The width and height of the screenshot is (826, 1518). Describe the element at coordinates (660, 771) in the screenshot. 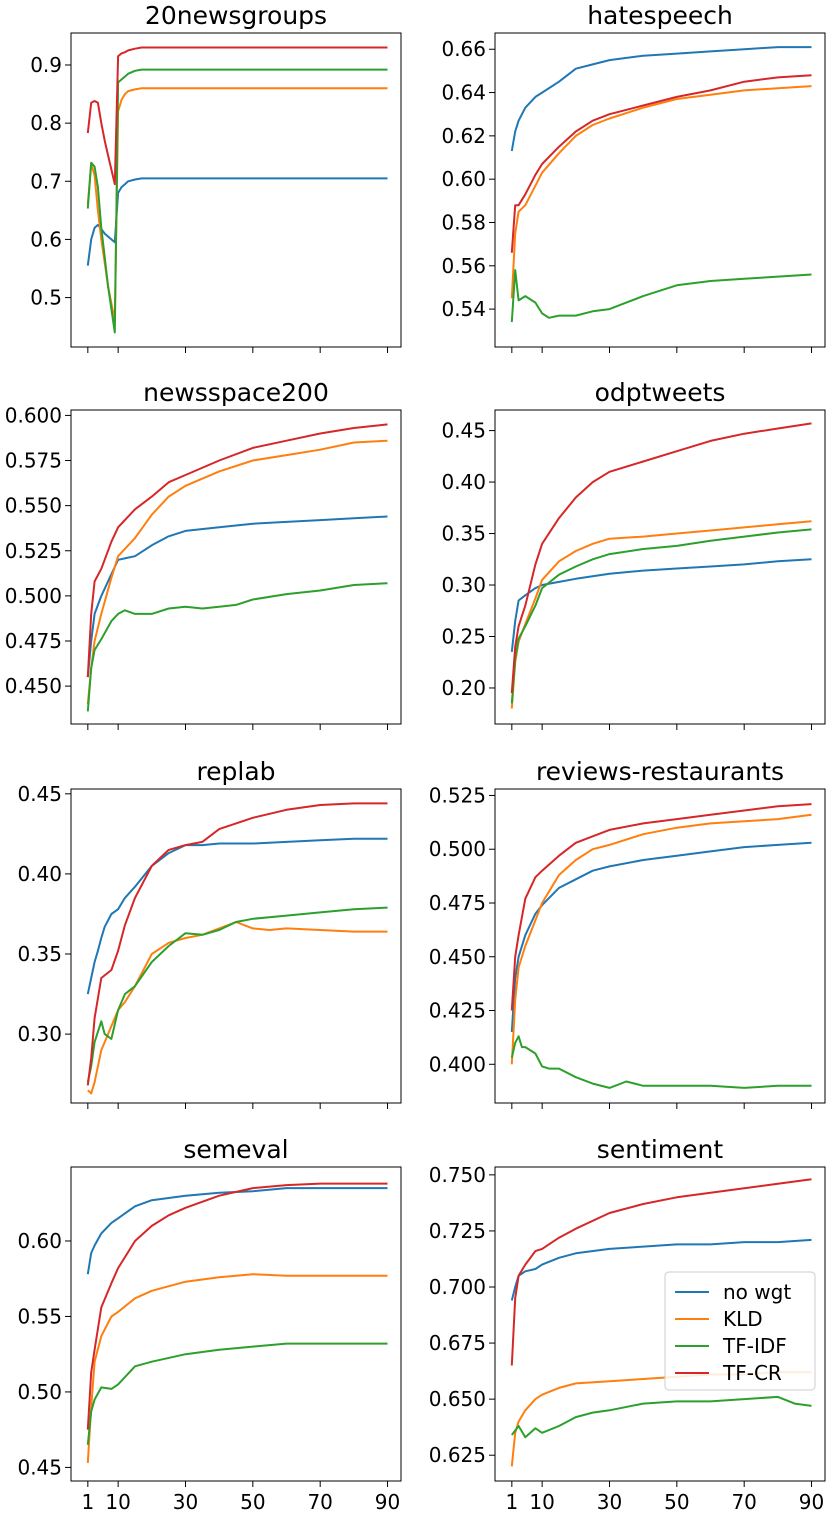

I see `subplot-title: reviews-restaurants` at that location.